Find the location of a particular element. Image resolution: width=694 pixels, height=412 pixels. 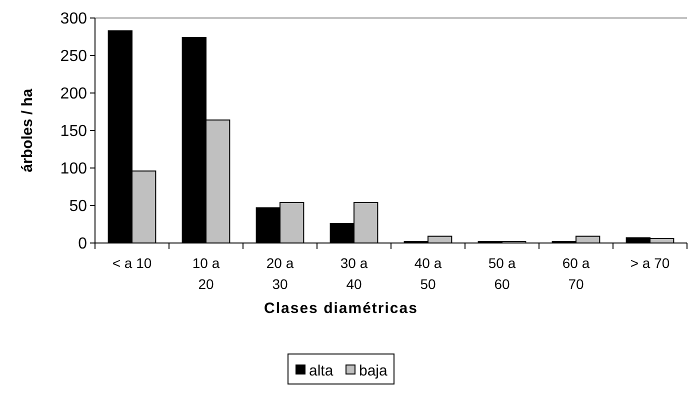

x-tick-label: 30 a 40 is located at coordinates (354, 273).